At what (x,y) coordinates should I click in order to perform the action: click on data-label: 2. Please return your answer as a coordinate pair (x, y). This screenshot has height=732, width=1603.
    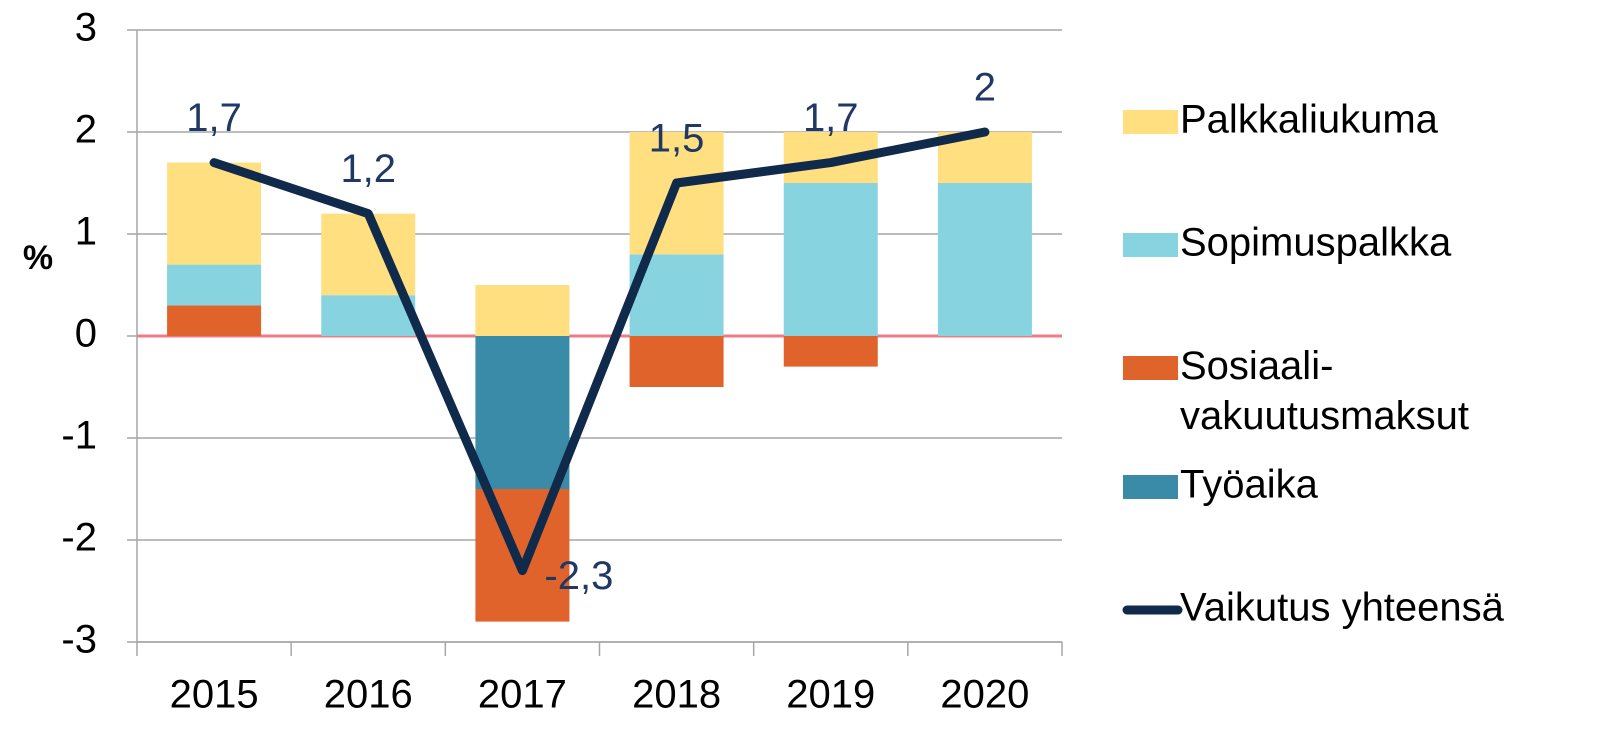
    Looking at the image, I should click on (985, 88).